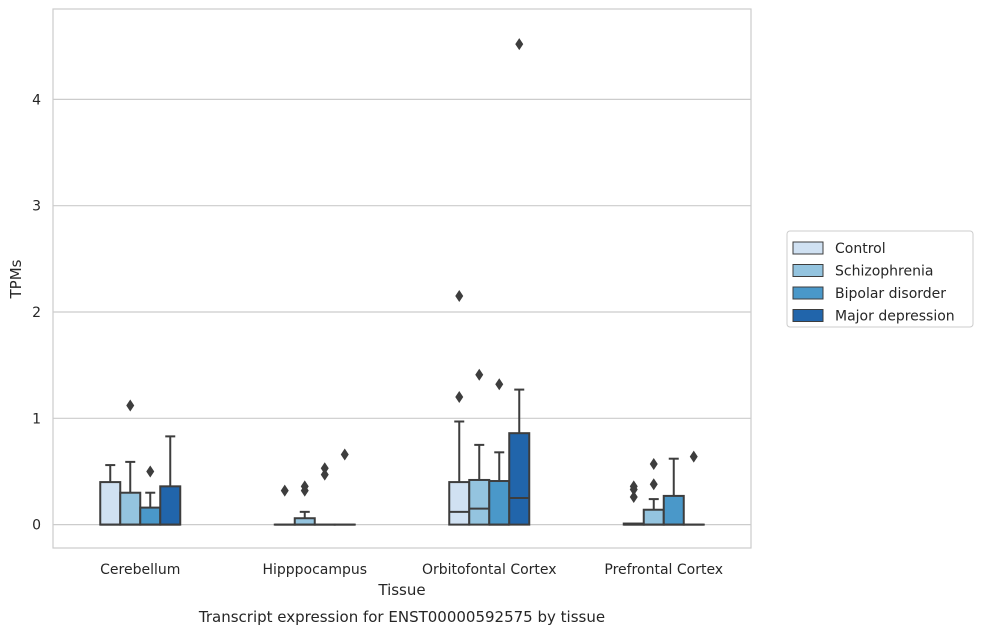 This screenshot has width=983, height=634. Describe the element at coordinates (140, 570) in the screenshot. I see `x-tick-label-0: Cerebellum` at that location.